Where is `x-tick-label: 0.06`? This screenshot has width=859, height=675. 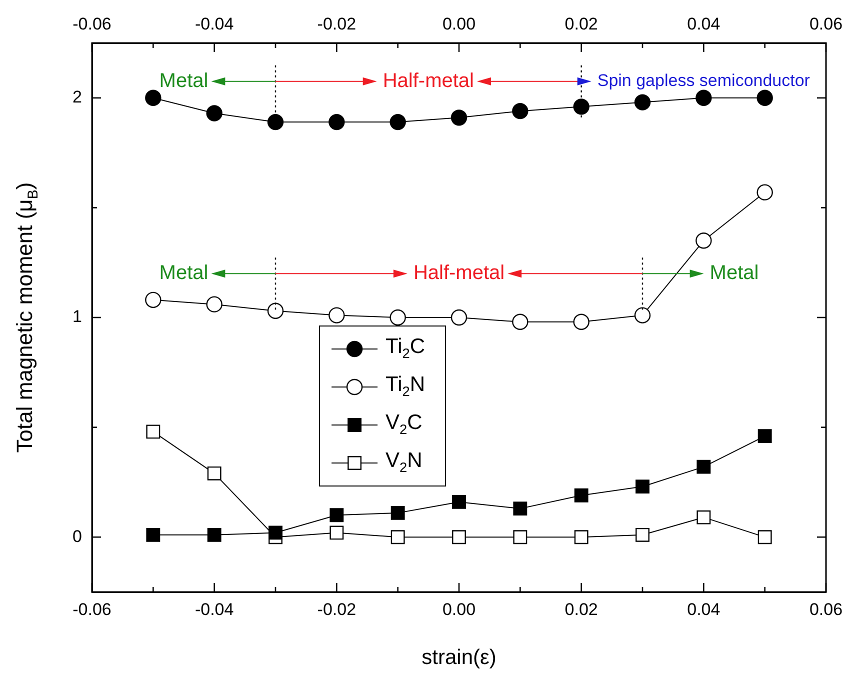 x-tick-label: 0.06 is located at coordinates (826, 609).